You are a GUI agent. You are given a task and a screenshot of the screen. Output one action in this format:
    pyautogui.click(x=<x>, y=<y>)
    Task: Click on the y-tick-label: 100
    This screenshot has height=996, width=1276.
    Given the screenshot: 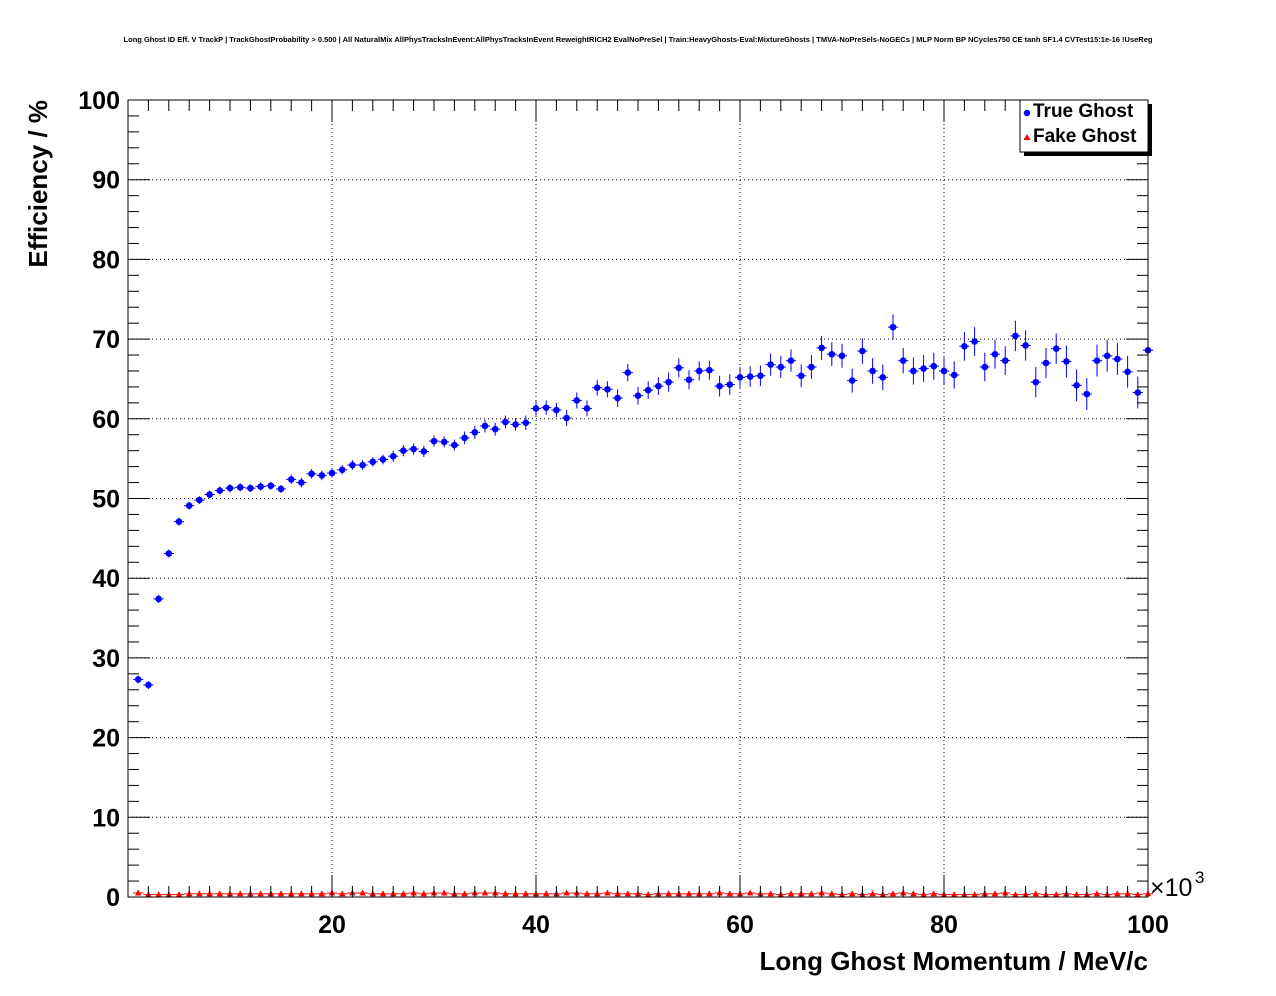 What is the action you would take?
    pyautogui.click(x=99, y=101)
    